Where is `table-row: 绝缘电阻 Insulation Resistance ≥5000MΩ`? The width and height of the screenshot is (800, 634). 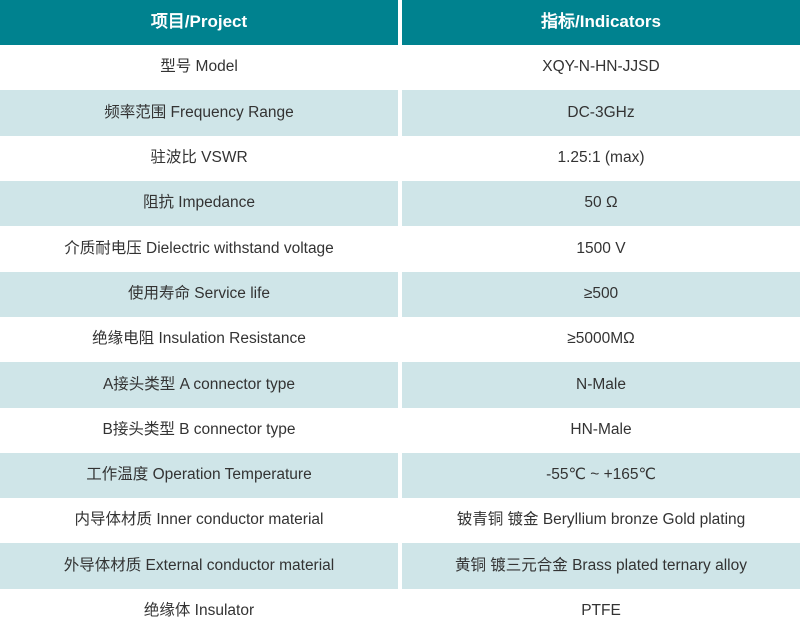
table-row: 绝缘电阻 Insulation Resistance ≥5000MΩ is located at coordinates (400, 339).